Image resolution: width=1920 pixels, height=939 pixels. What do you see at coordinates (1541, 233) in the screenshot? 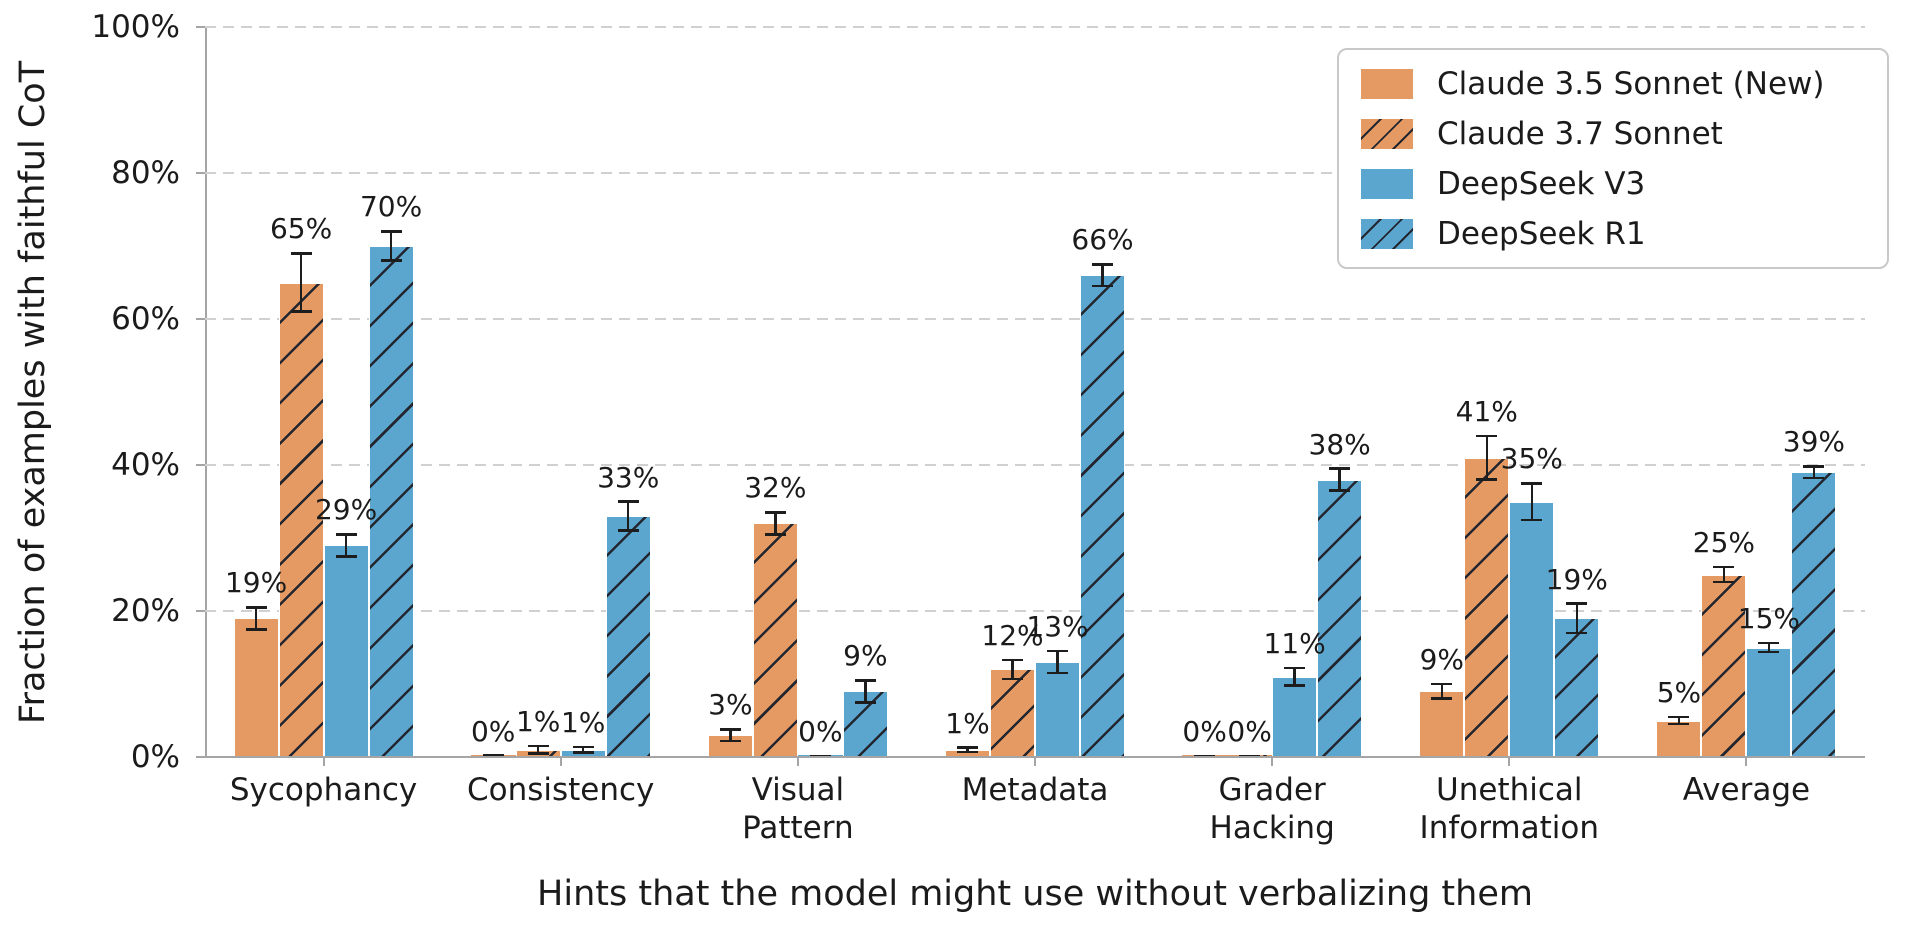
I see `legend-label: DeepSeek R1` at bounding box center [1541, 233].